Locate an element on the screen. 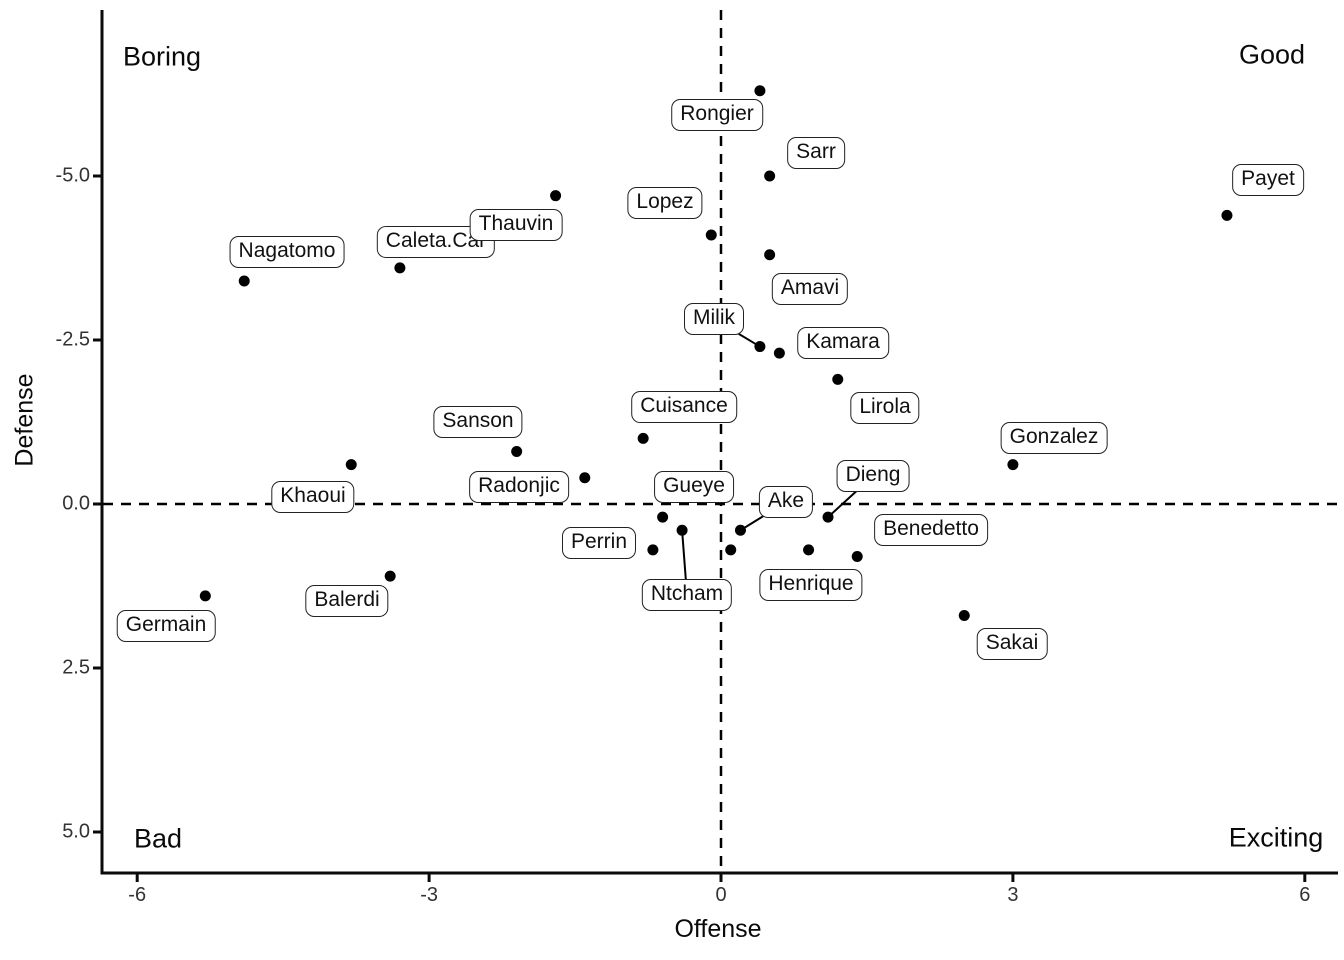 The height and width of the screenshot is (960, 1344). data-point-rongier is located at coordinates (760, 91).